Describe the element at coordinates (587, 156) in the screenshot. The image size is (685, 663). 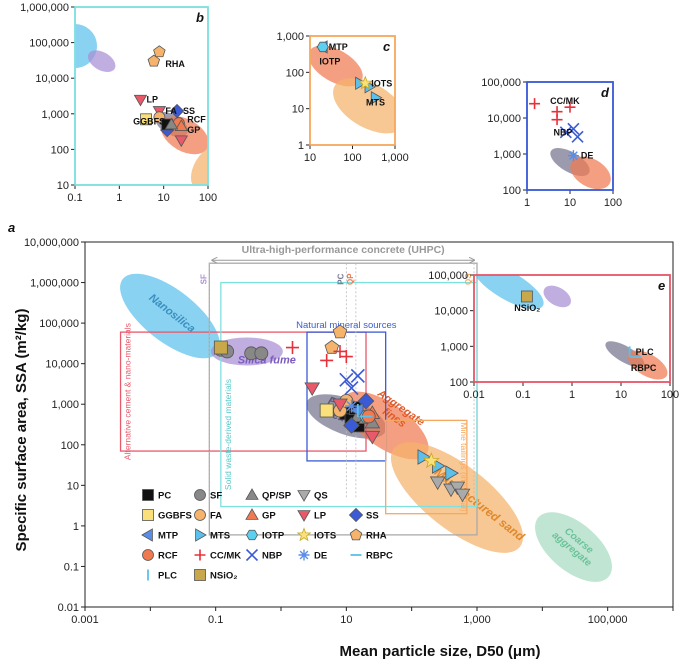
I see `inset-label-d: DE` at that location.